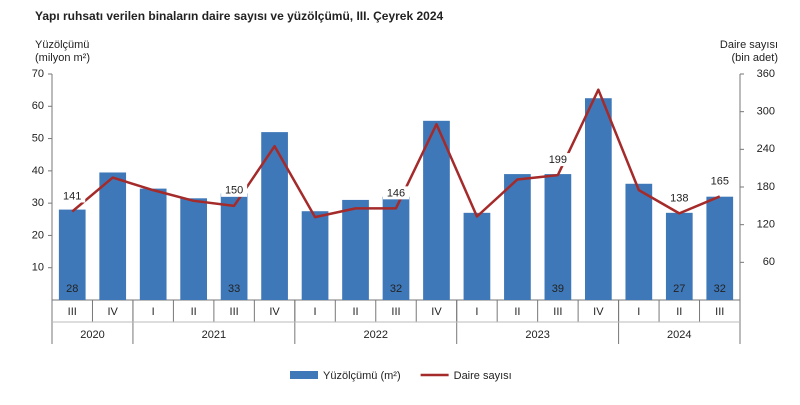  I want to click on line-value-label: 165, so click(720, 181).